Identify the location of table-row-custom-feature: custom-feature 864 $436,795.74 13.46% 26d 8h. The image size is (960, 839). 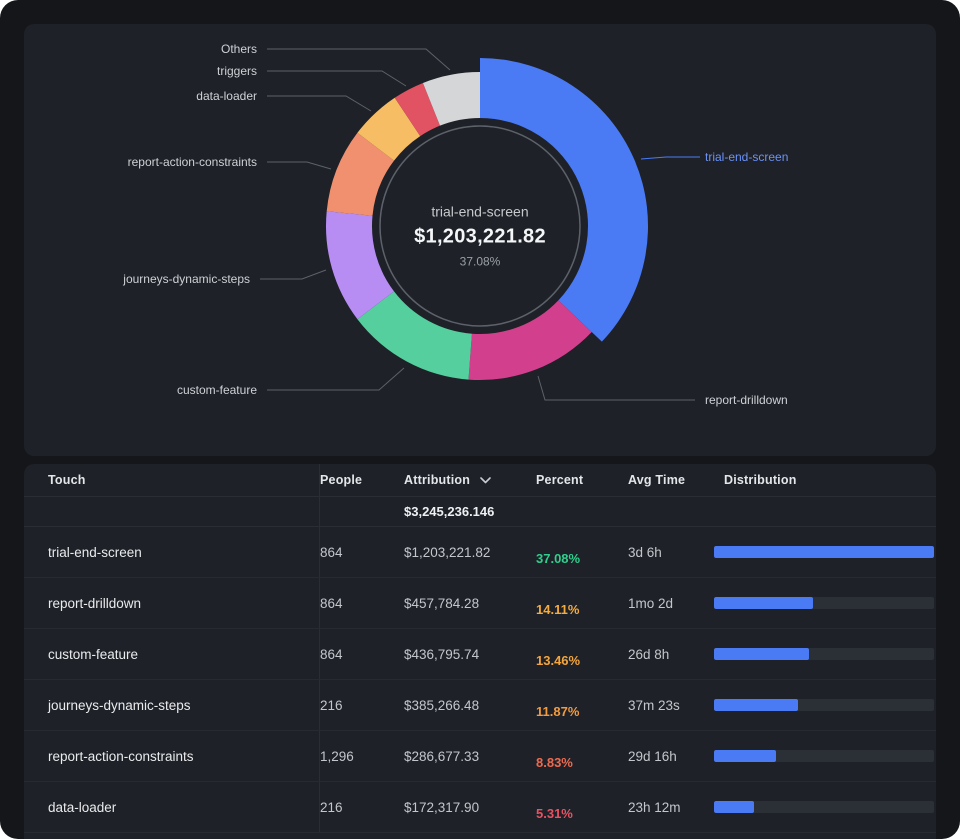
(480, 654).